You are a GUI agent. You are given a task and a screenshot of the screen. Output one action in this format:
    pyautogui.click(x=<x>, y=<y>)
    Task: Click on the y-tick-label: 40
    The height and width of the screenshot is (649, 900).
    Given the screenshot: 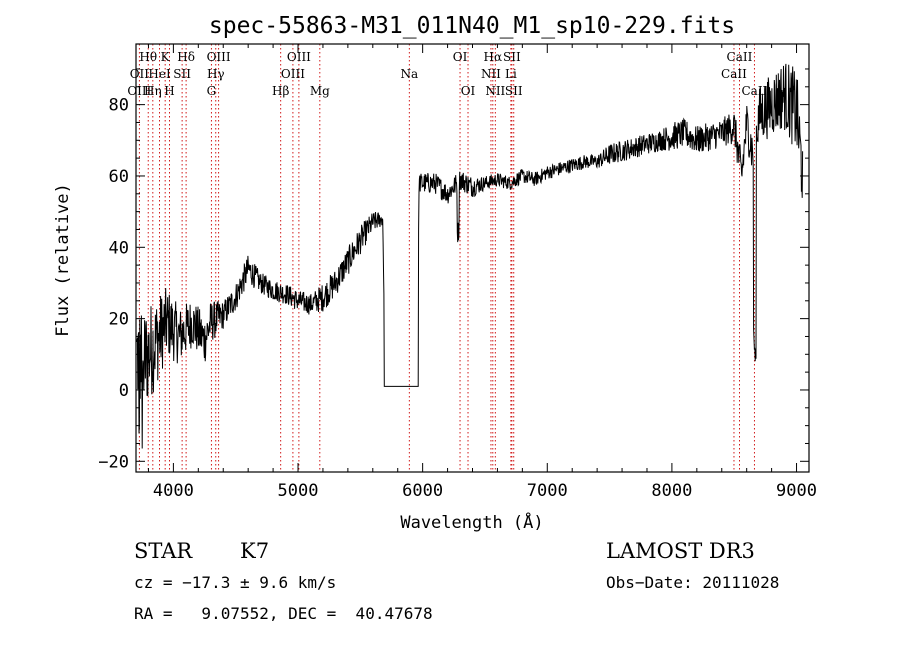 What is the action you would take?
    pyautogui.click(x=119, y=248)
    